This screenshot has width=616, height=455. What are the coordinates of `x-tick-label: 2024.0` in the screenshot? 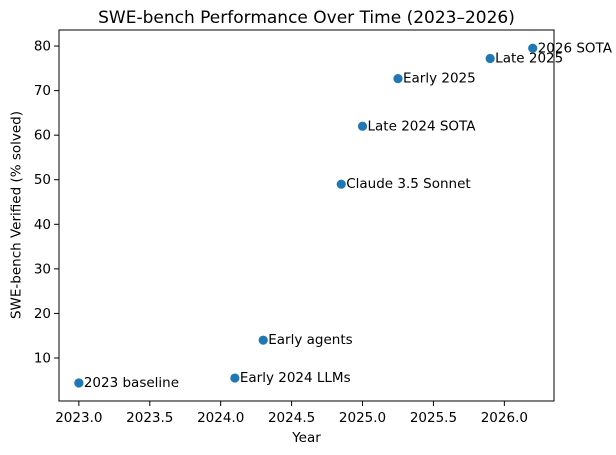 It's located at (220, 418).